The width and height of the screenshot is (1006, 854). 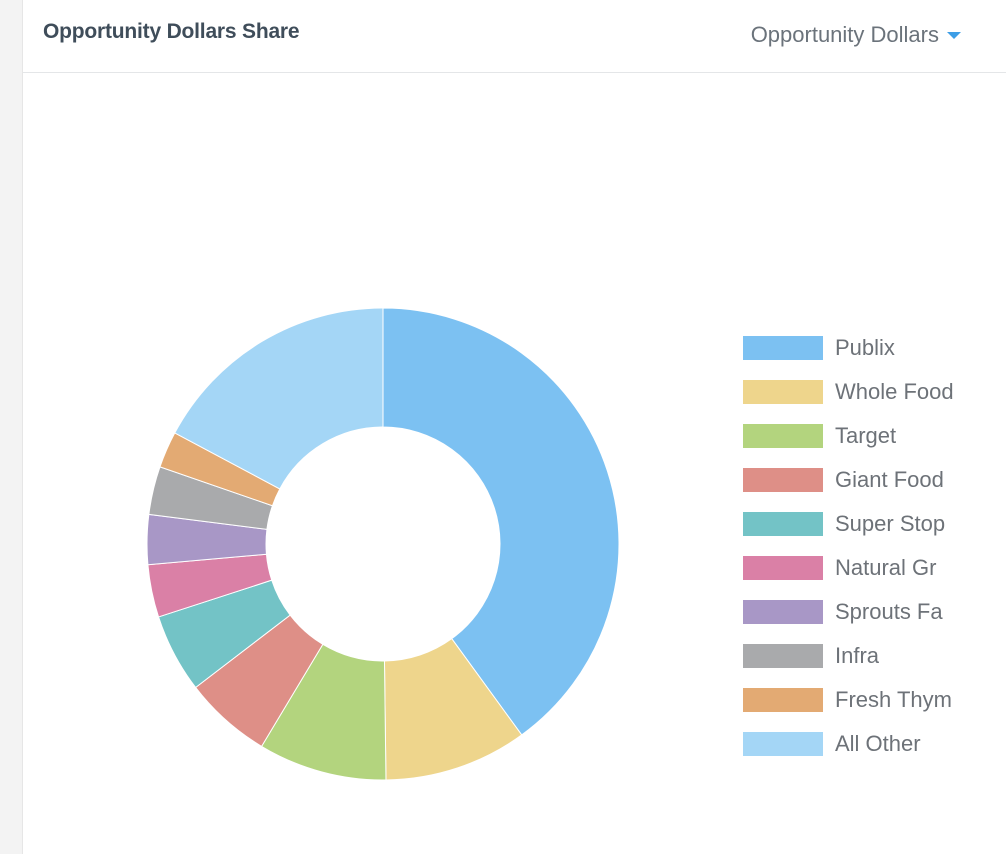 I want to click on legend-item-infra: Infra, so click(x=848, y=656).